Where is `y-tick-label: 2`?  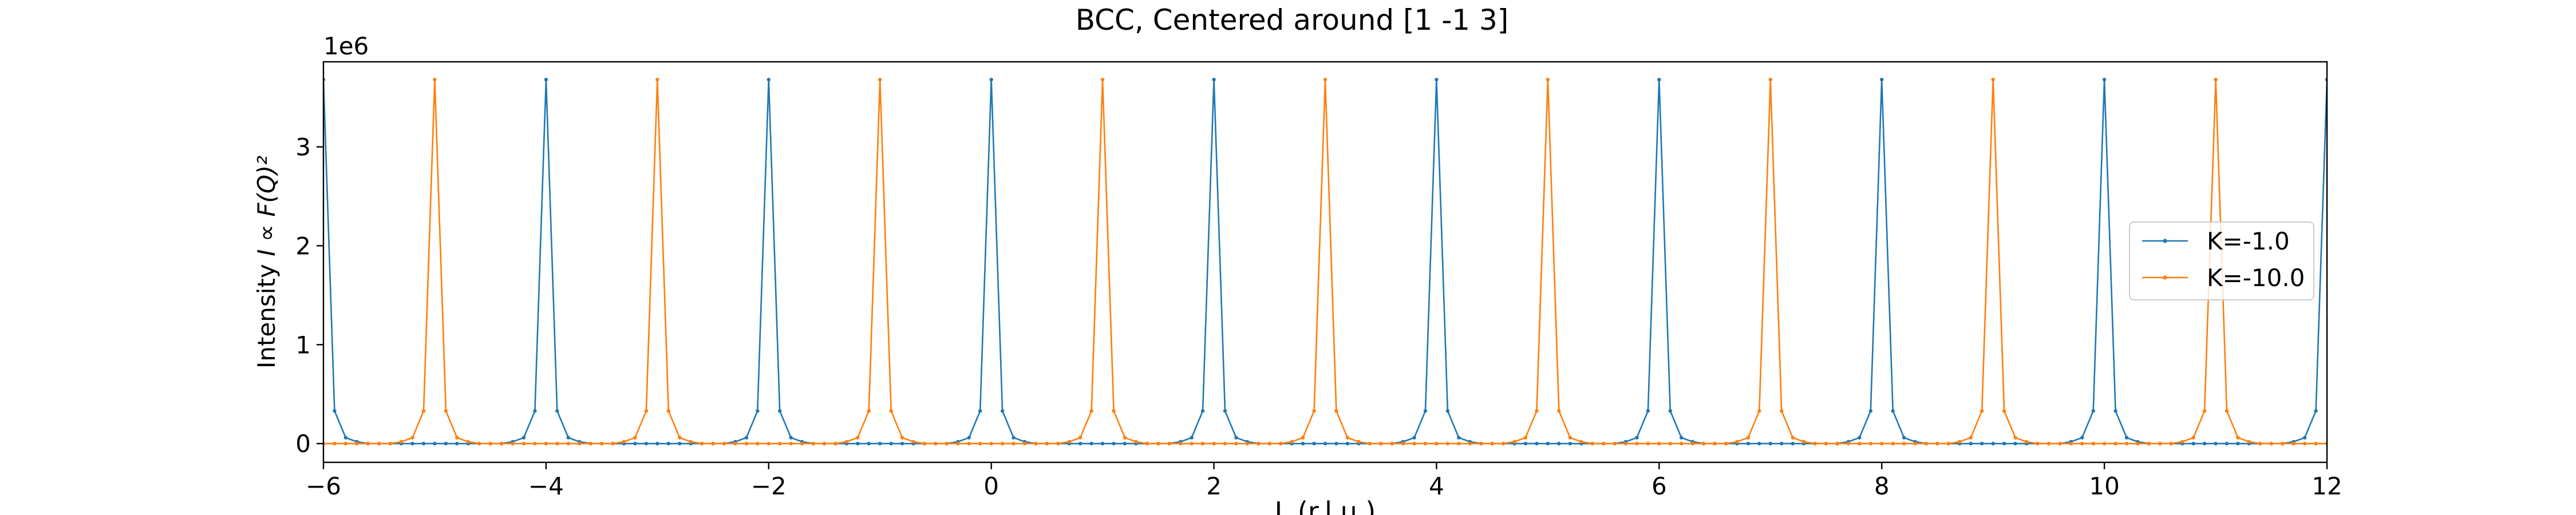
y-tick-label: 2 is located at coordinates (303, 246).